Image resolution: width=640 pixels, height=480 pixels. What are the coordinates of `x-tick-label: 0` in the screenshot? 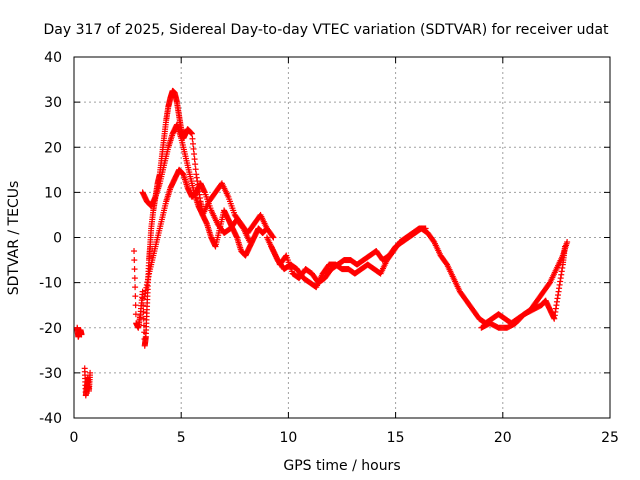 It's located at (74, 438).